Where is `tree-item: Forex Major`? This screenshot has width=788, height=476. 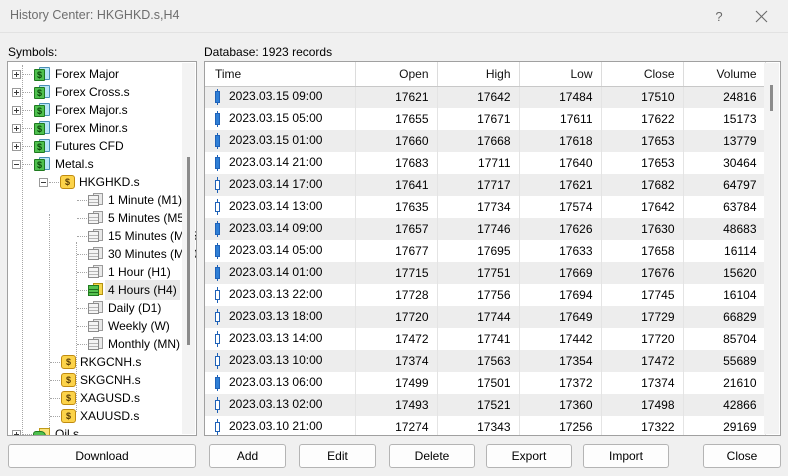
tree-item: Forex Major is located at coordinates (102, 74).